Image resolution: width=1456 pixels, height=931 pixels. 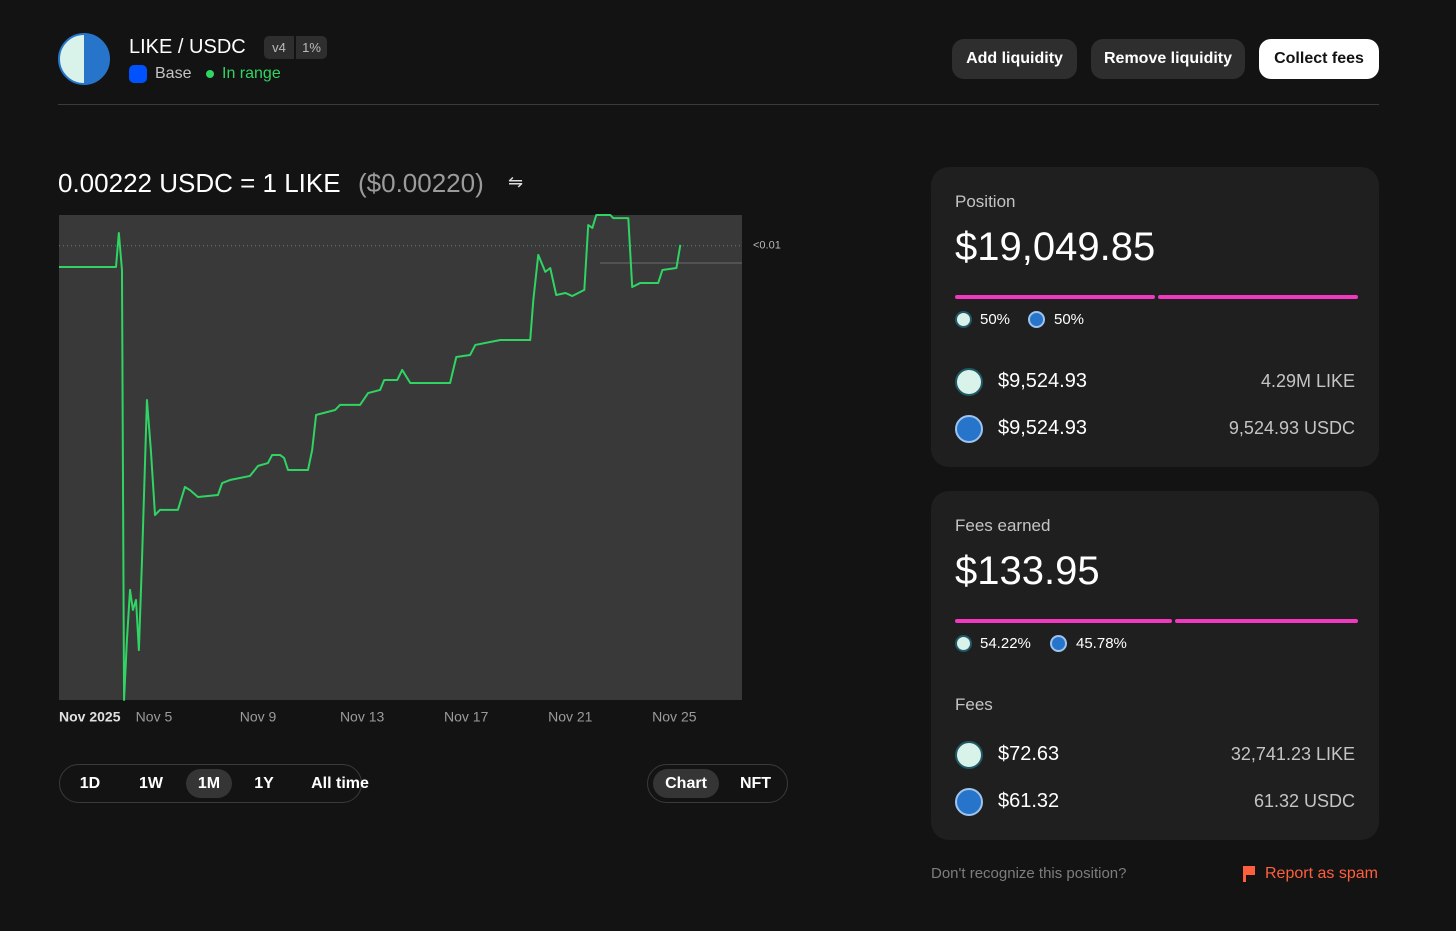 What do you see at coordinates (340, 783) in the screenshot?
I see `timeframe-option: All time` at bounding box center [340, 783].